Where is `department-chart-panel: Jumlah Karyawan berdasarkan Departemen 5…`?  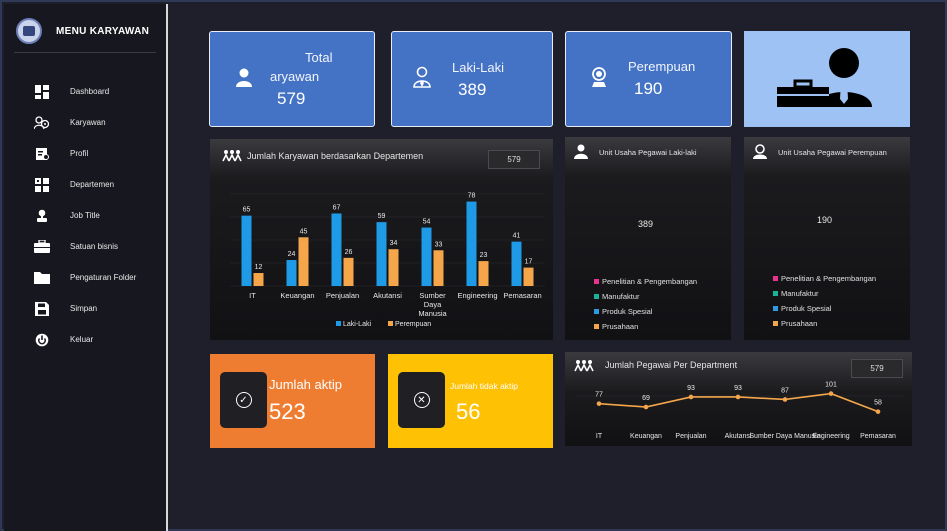
department-chart-panel: Jumlah Karyawan berdasarkan Departemen 5… is located at coordinates (381, 239).